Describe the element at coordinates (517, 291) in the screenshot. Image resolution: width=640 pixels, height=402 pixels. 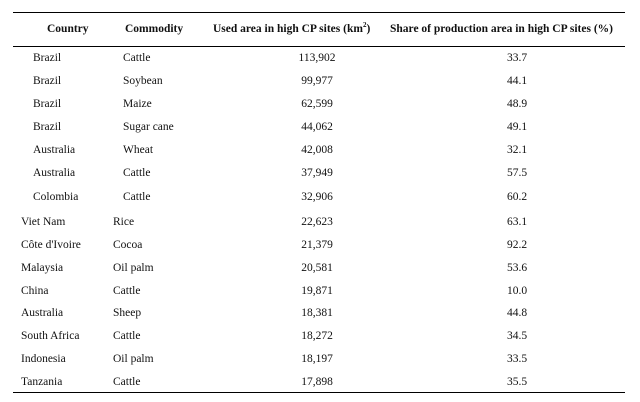
I see `cell-share: 10.0` at that location.